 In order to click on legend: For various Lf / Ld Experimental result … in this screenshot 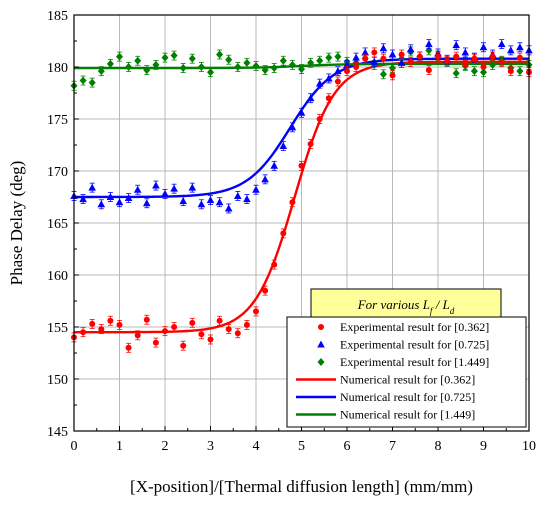, I will do `click(406, 358)`.